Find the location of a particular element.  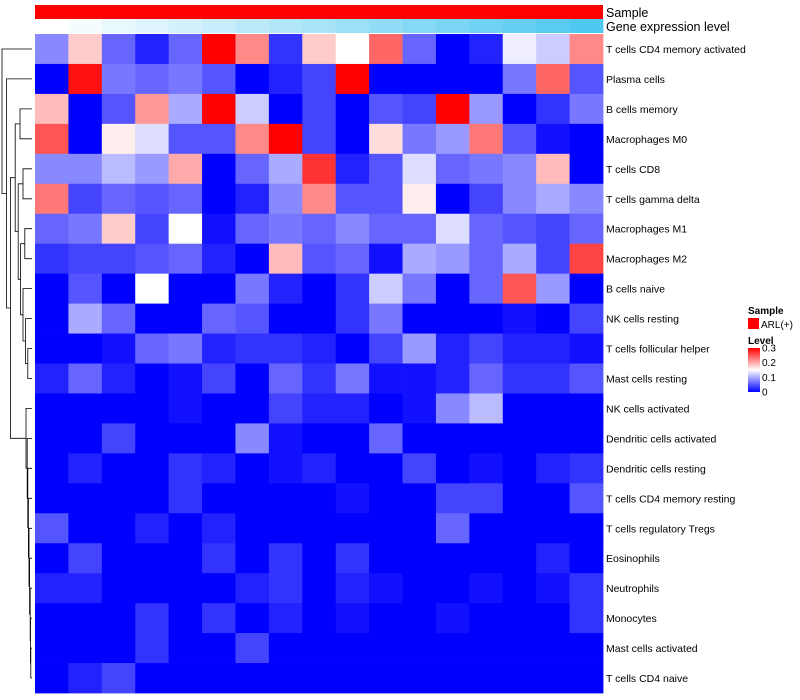

row-label: Eosinophils is located at coordinates (633, 559).